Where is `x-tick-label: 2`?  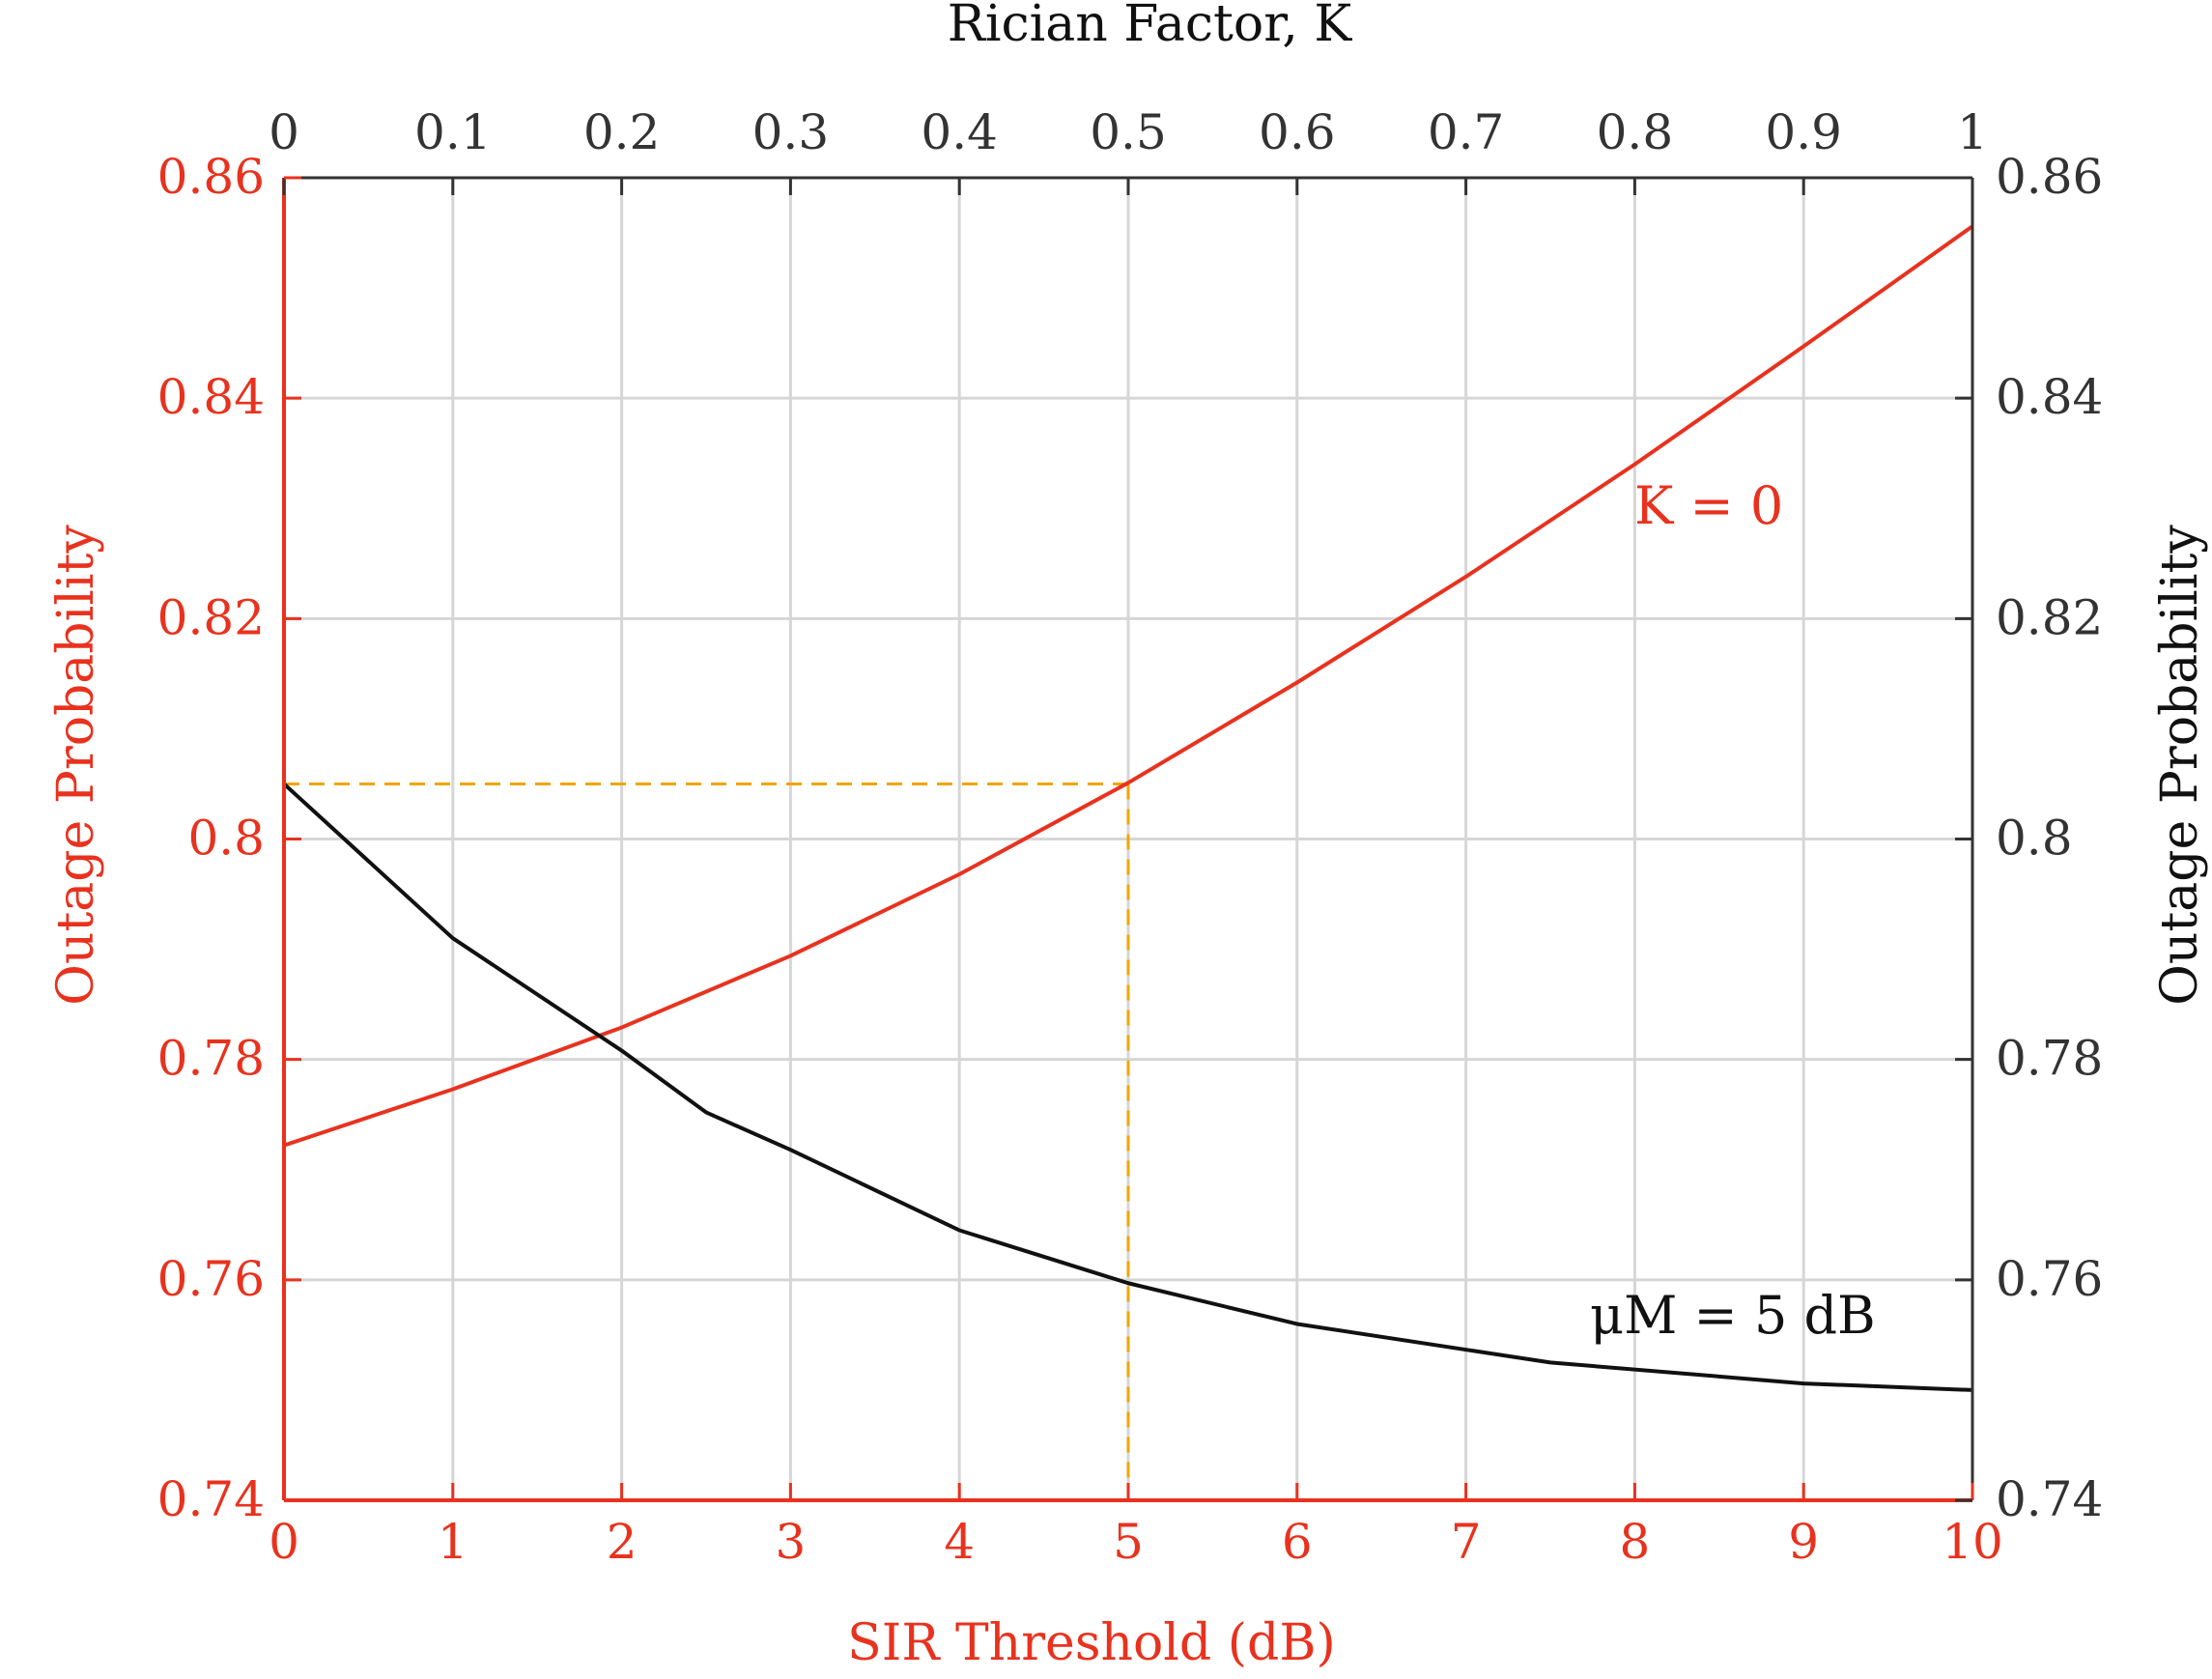 x-tick-label: 2 is located at coordinates (622, 1542).